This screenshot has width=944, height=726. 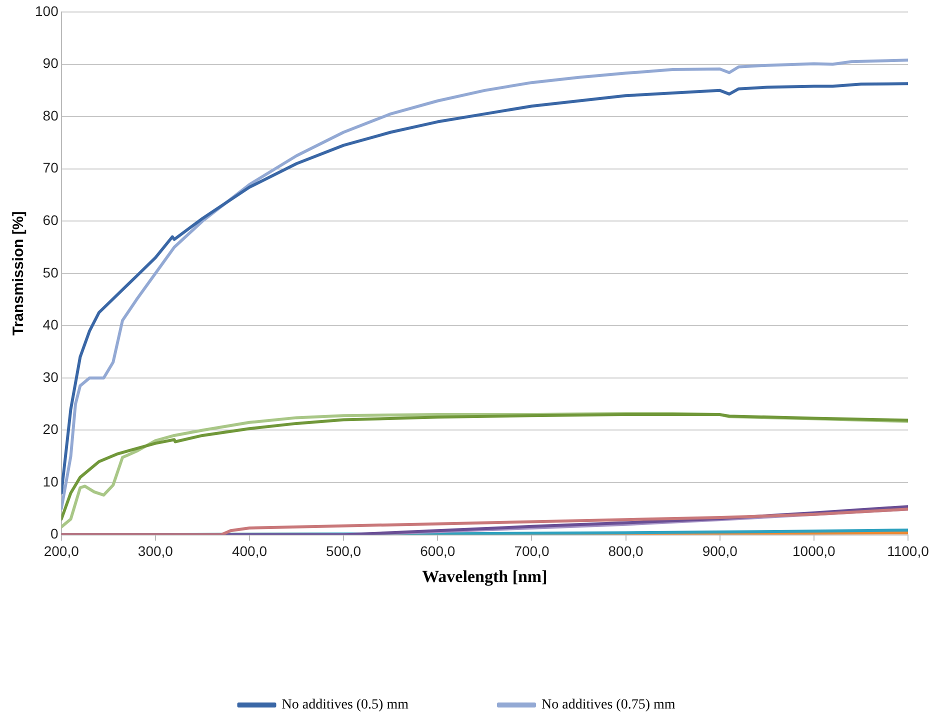 I want to click on legend-label: No additives (0.5) mm, so click(x=345, y=705).